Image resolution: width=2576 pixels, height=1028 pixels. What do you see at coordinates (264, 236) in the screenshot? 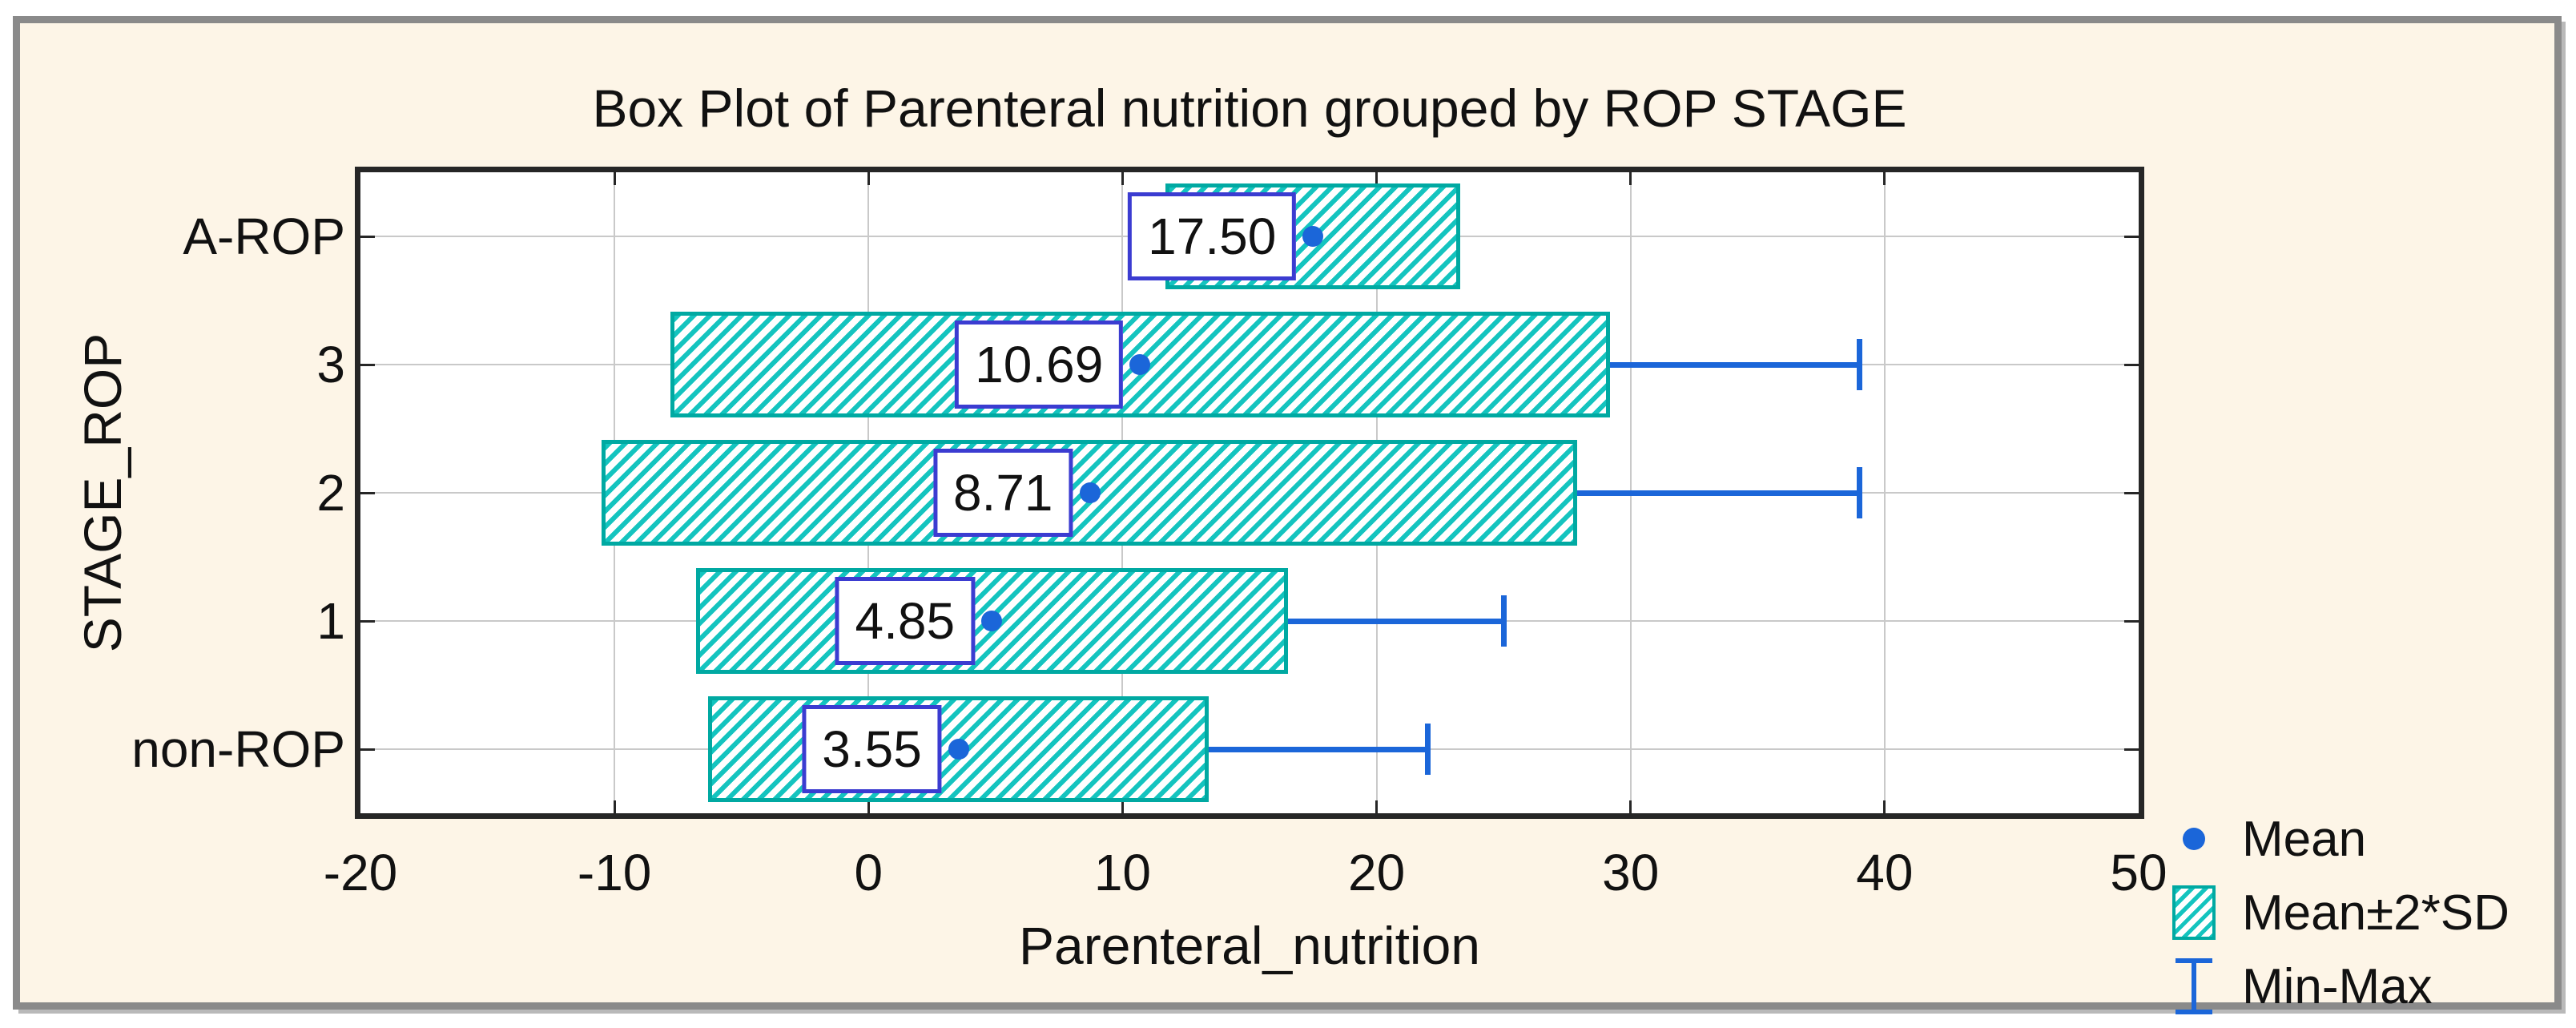
I see `y-category-label: A-ROP` at bounding box center [264, 236].